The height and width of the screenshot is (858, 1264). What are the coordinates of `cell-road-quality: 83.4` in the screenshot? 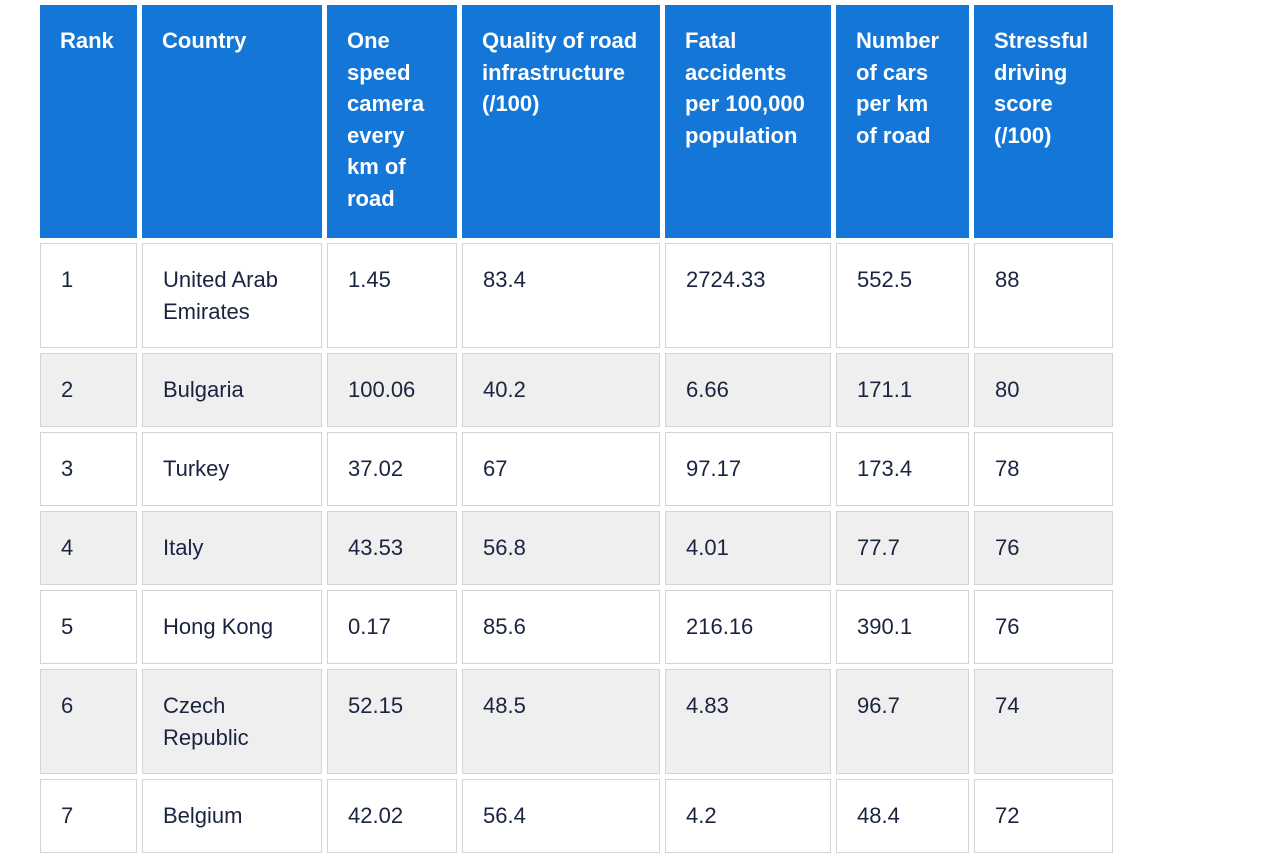 It's located at (561, 295).